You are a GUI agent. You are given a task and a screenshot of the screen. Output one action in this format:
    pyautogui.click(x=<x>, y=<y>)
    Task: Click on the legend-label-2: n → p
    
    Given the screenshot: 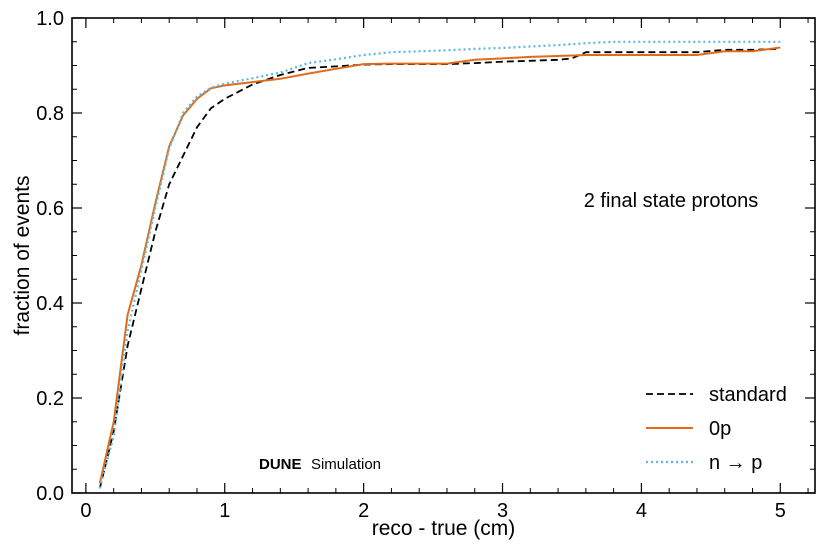 What is the action you would take?
    pyautogui.click(x=735, y=463)
    